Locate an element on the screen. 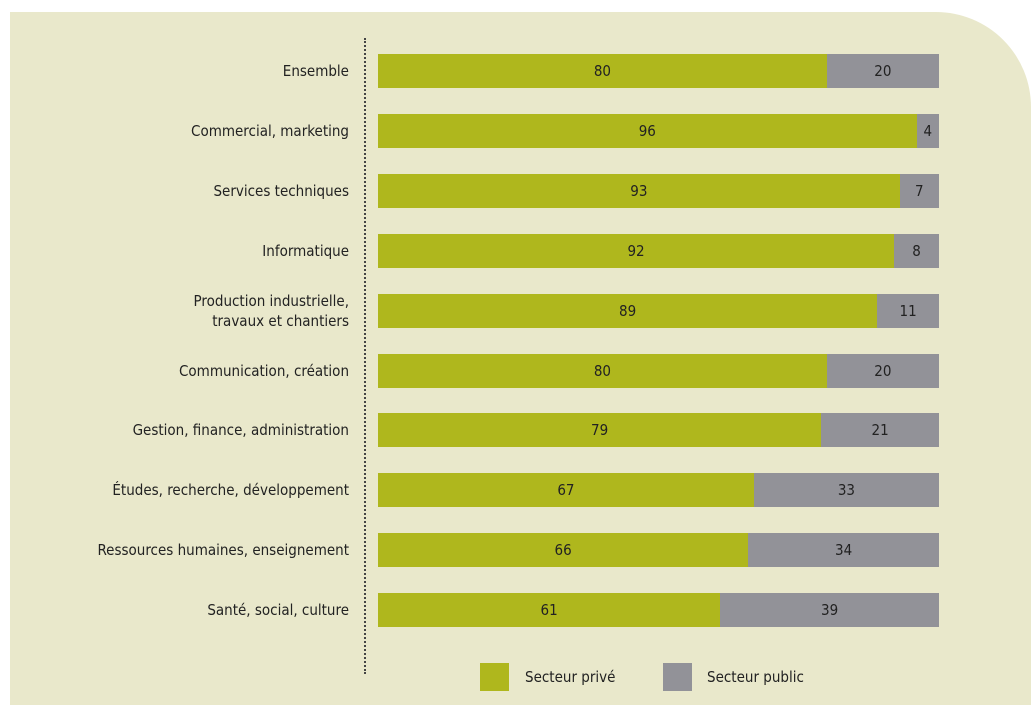 This screenshot has width=1031, height=717. category-axis-line is located at coordinates (365, 356).